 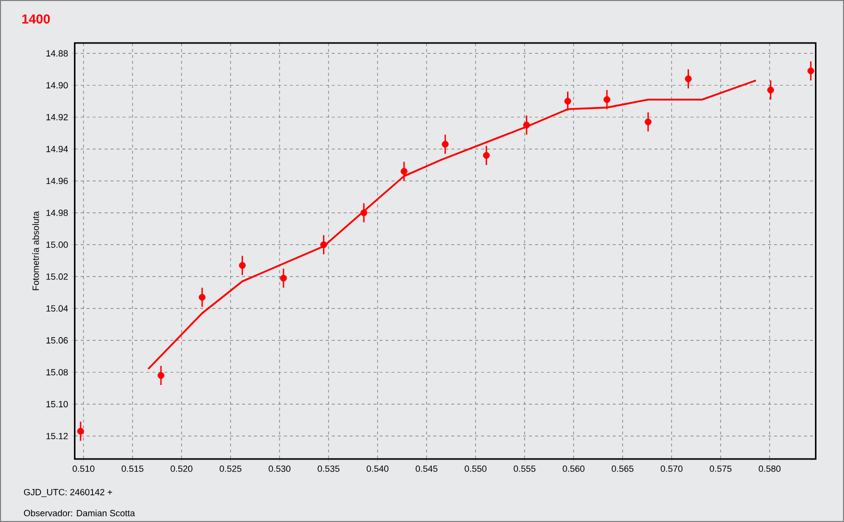 What do you see at coordinates (57, 245) in the screenshot?
I see `y-tick-label: 15.00` at bounding box center [57, 245].